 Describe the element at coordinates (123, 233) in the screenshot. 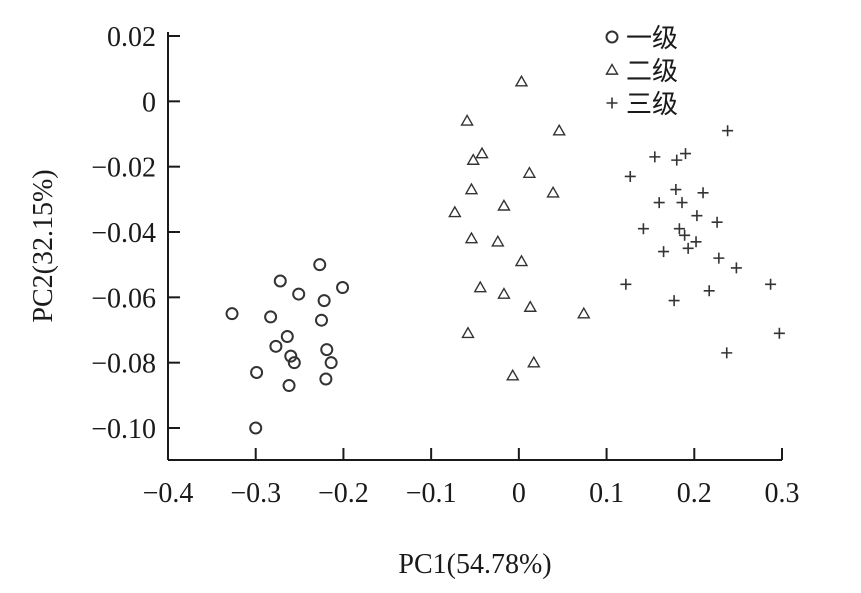

I see `y-tick-label: −0.04` at that location.